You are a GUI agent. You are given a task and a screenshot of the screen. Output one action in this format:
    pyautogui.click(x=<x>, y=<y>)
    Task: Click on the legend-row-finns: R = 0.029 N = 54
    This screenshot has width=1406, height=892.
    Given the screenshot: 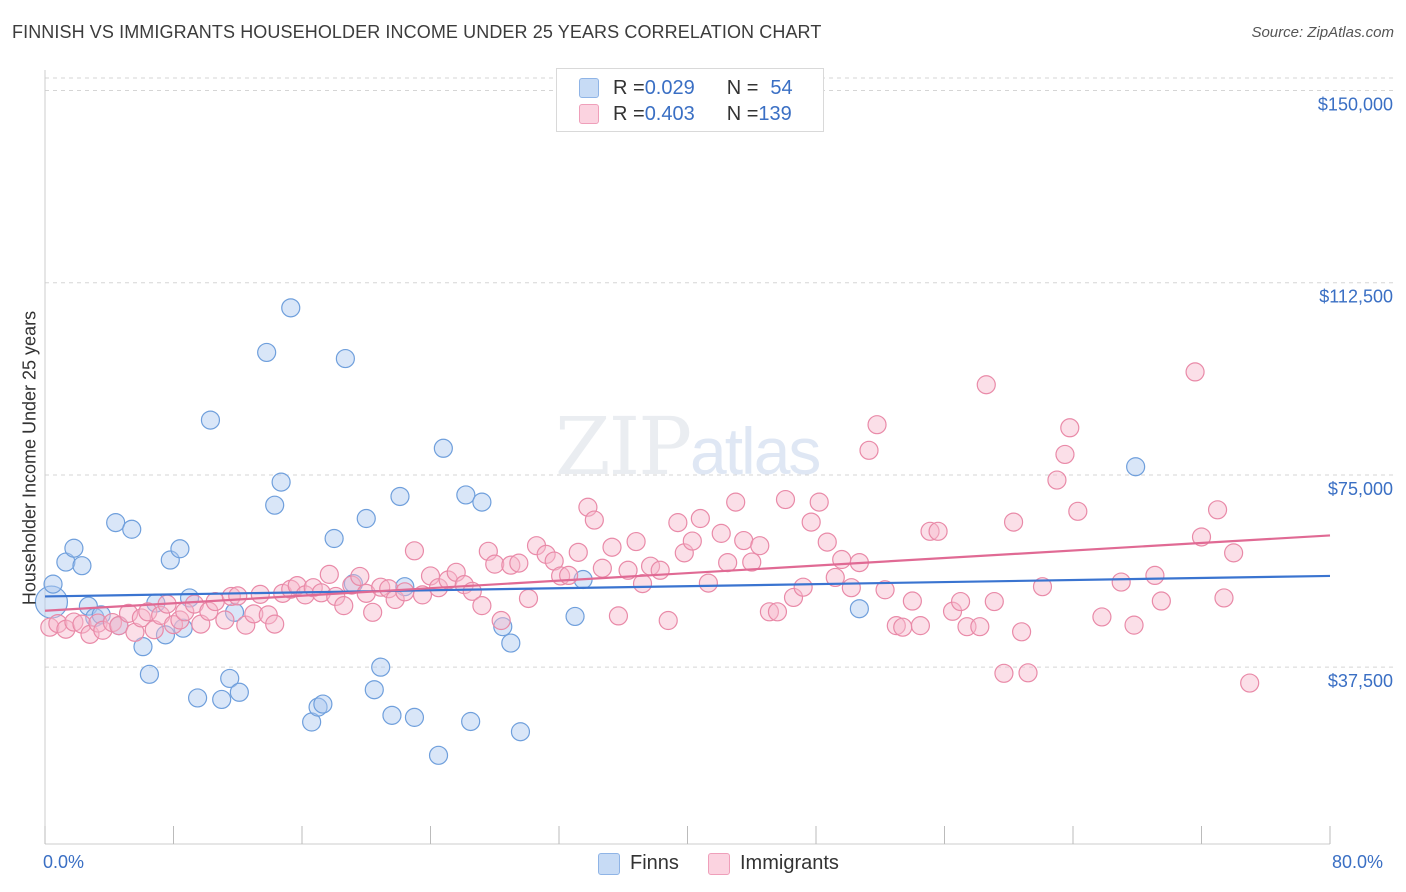 What is the action you would take?
    pyautogui.click(x=686, y=88)
    